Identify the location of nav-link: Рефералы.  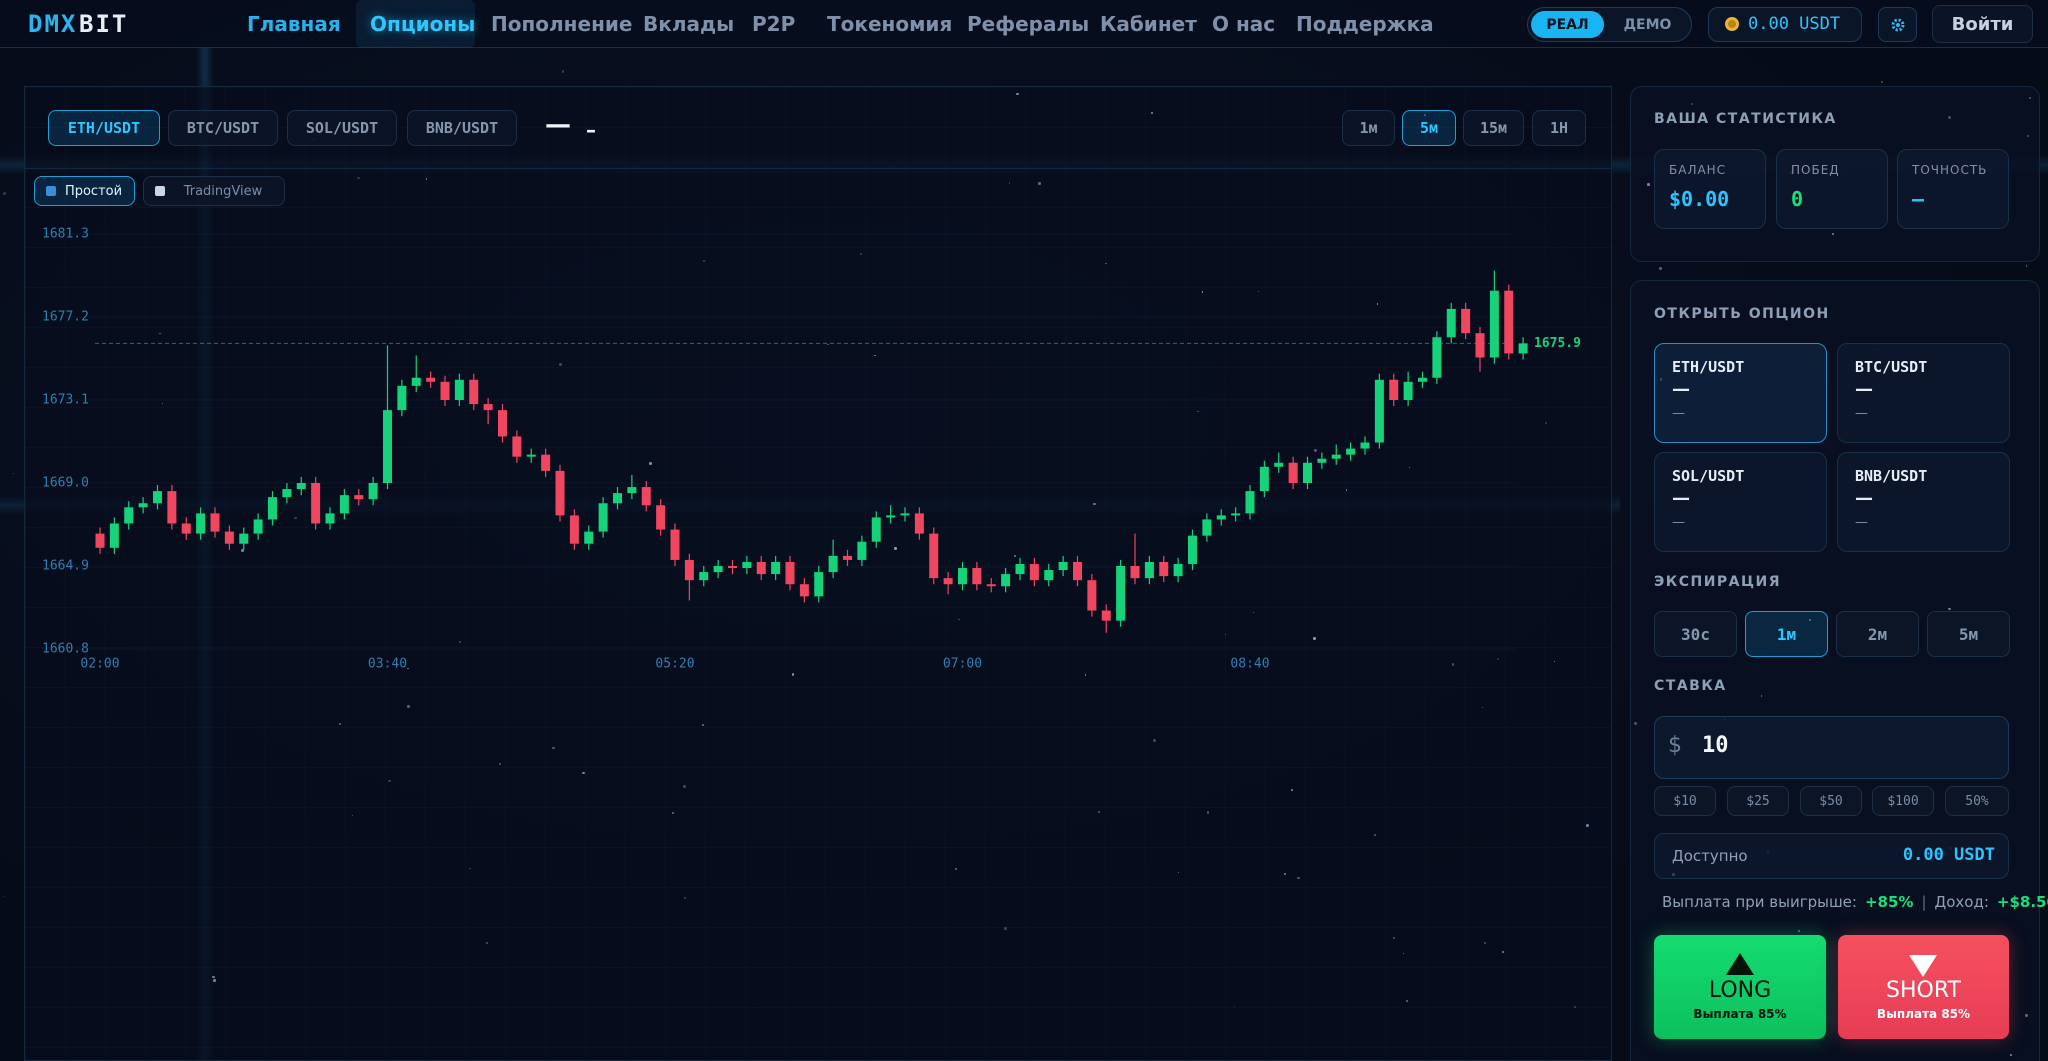
(1028, 24).